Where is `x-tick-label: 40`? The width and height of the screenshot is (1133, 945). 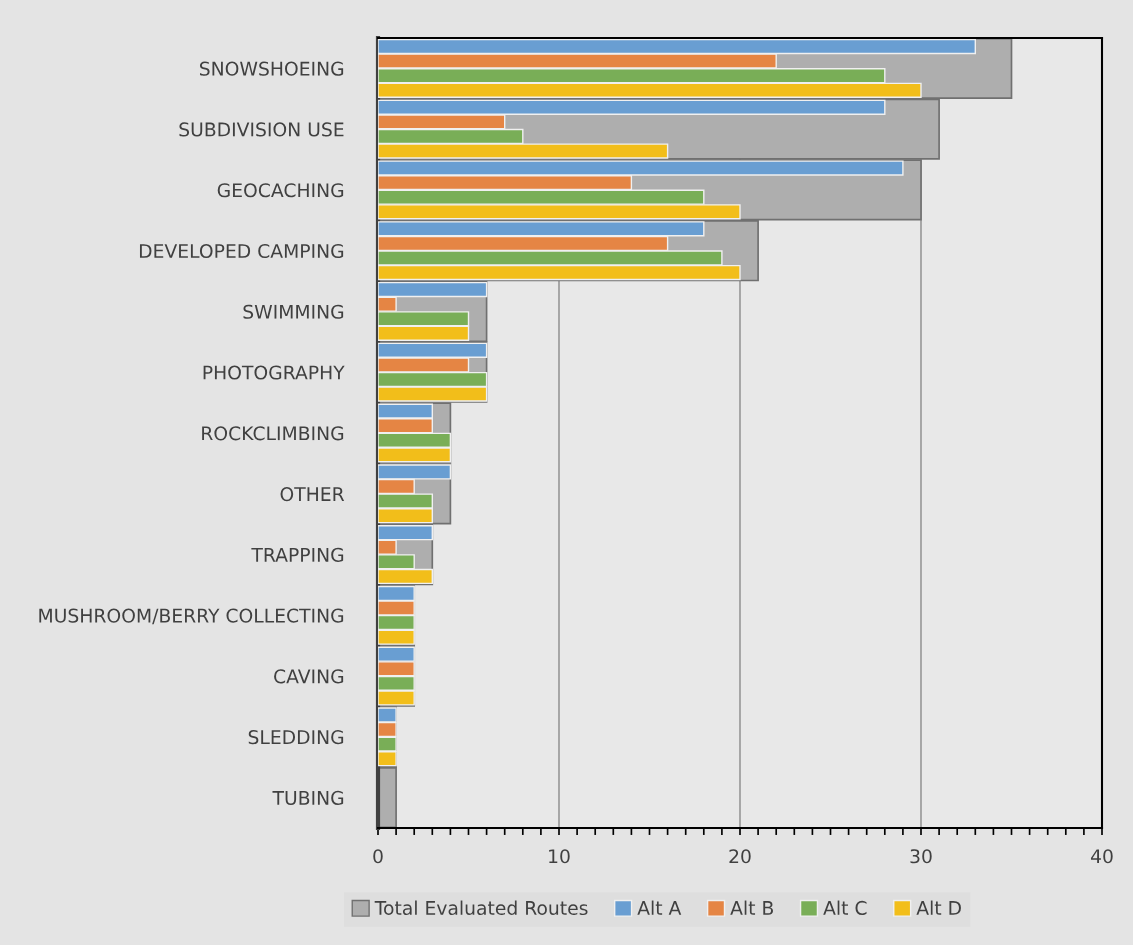 x-tick-label: 40 is located at coordinates (1101, 856).